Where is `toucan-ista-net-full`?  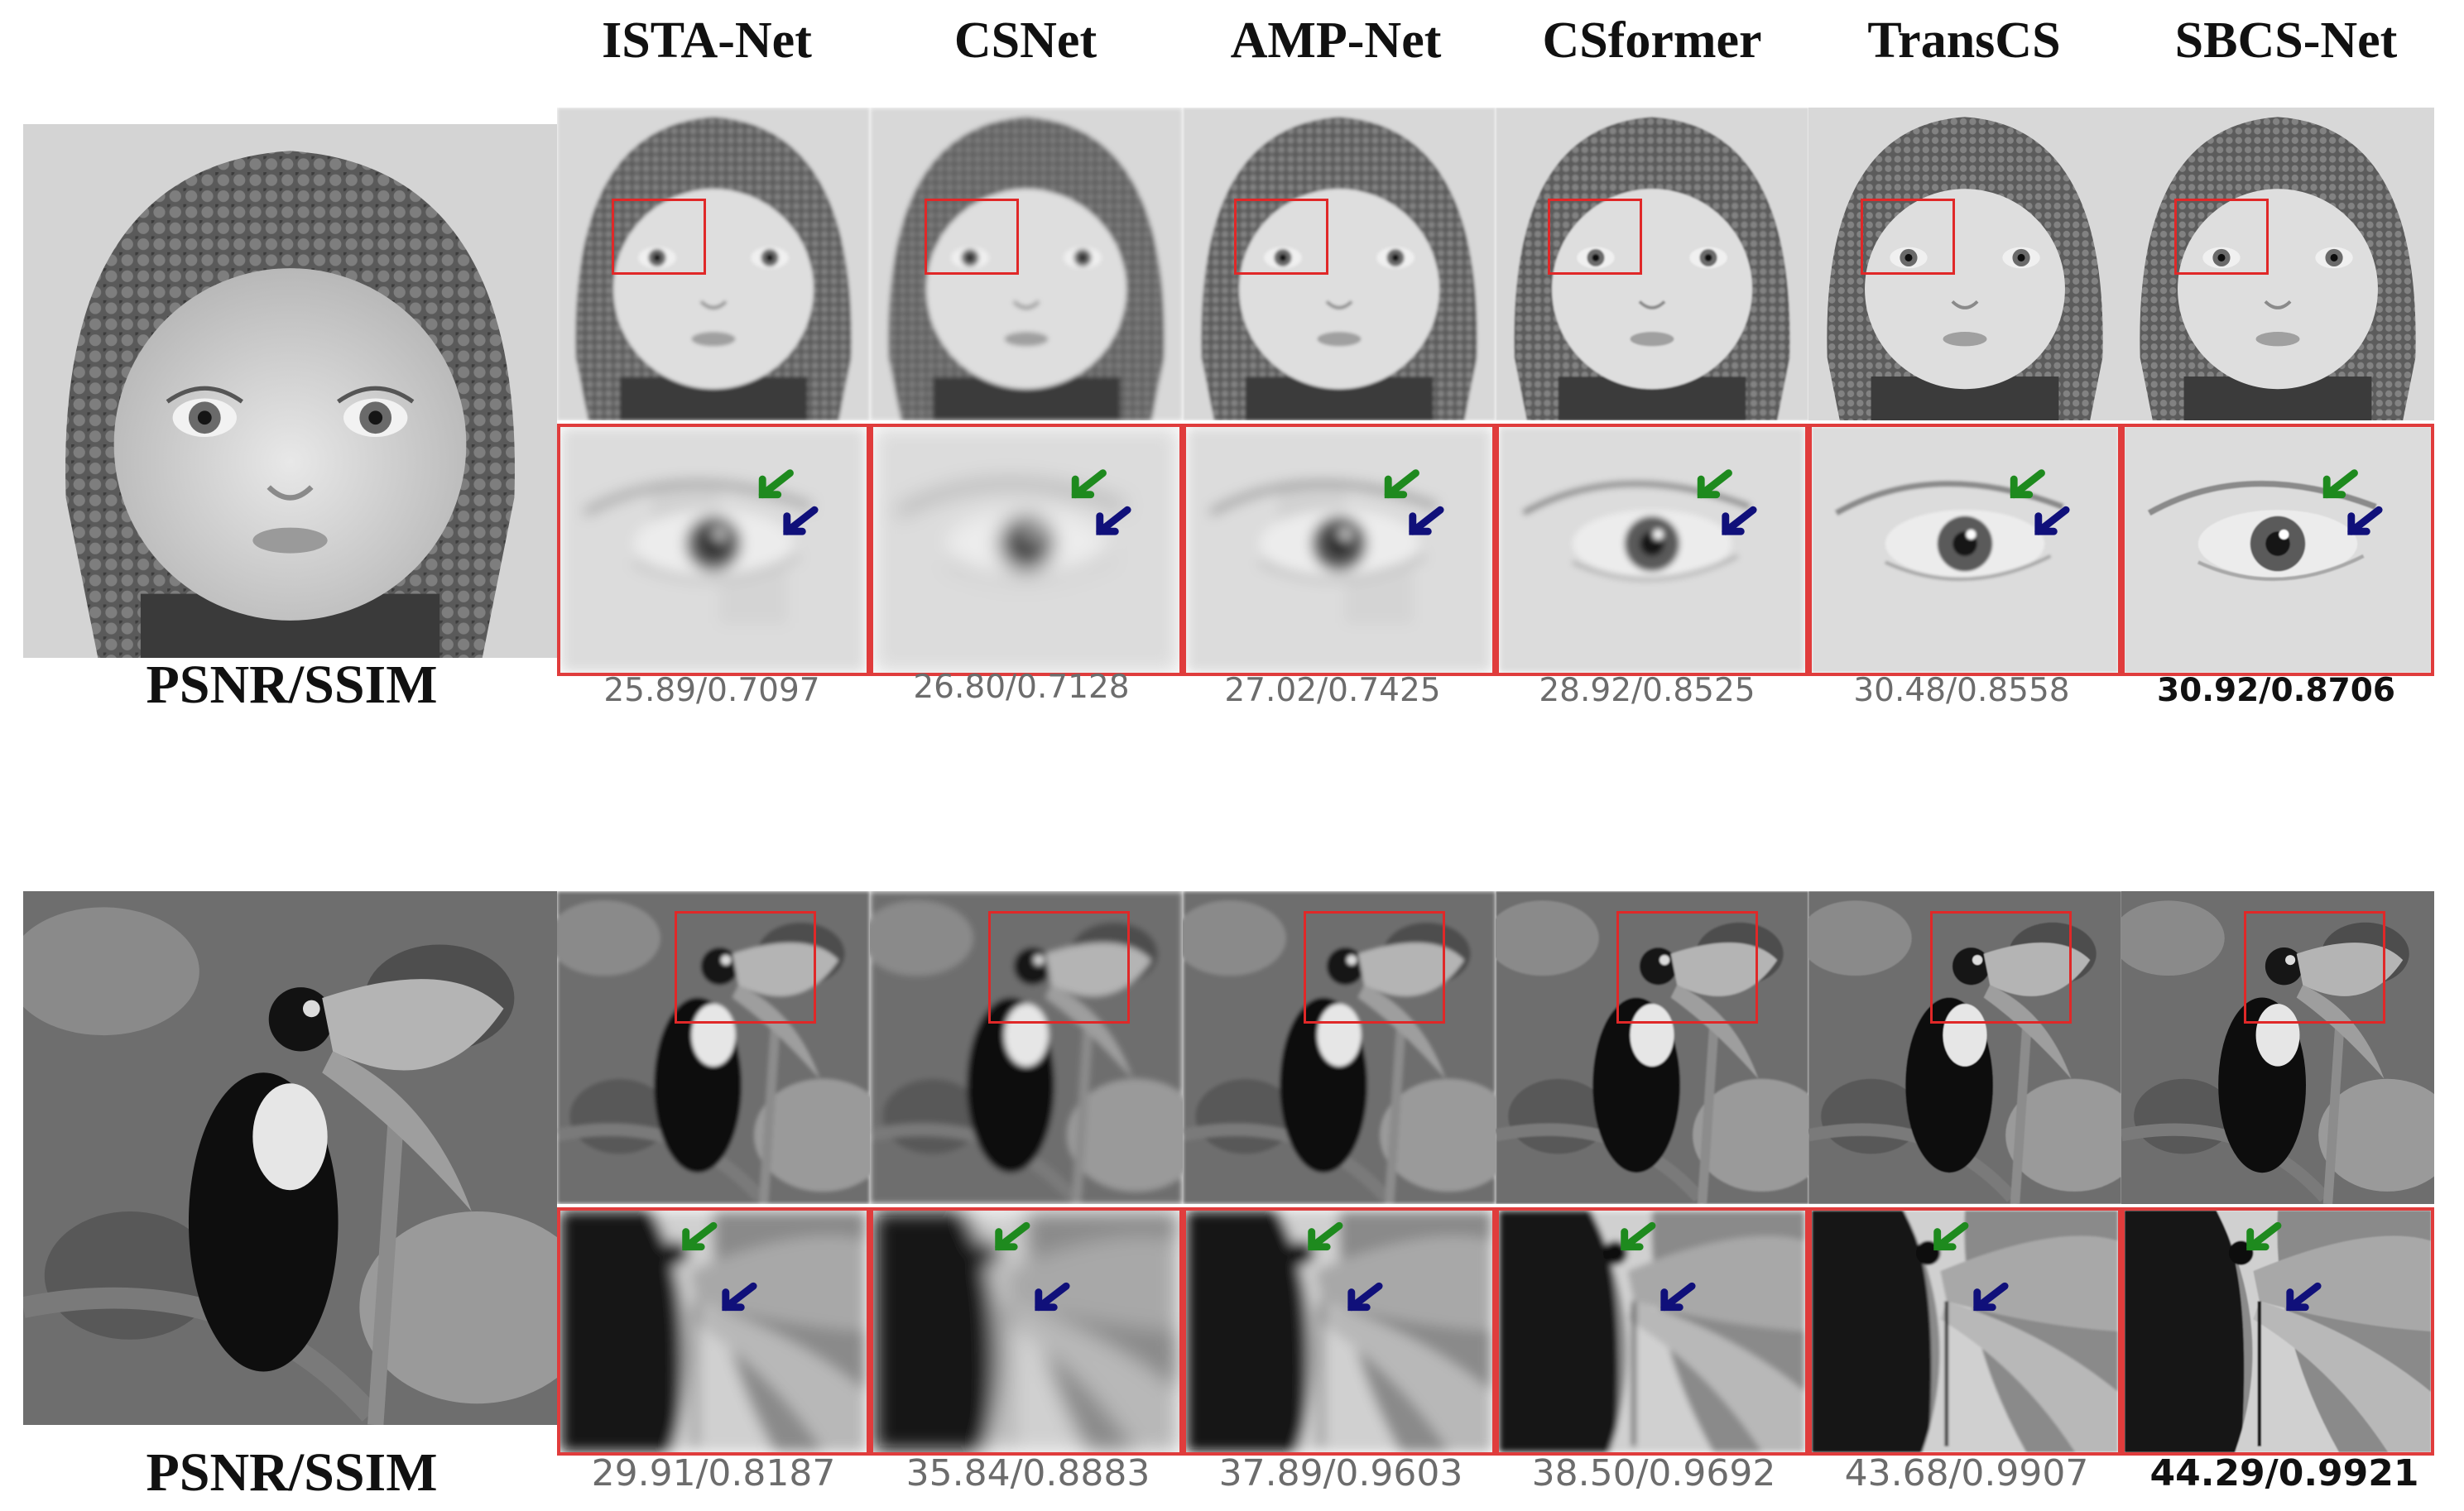 toucan-ista-net-full is located at coordinates (713, 1047).